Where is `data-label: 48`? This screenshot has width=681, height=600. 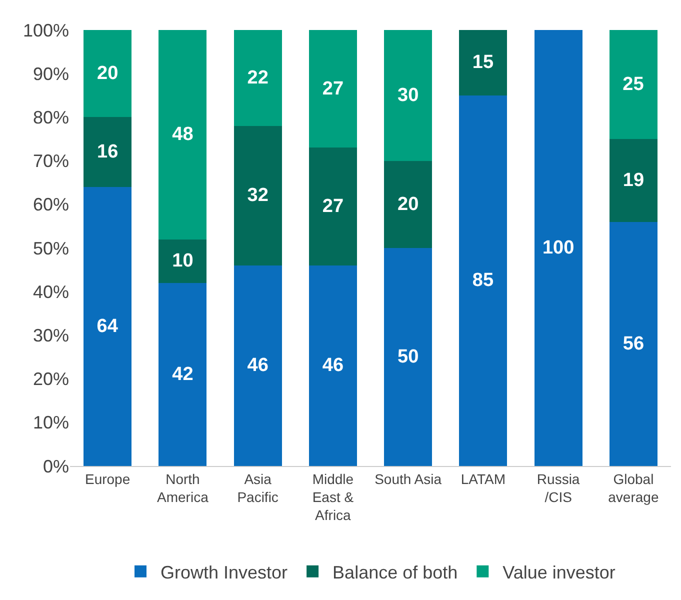
data-label: 48 is located at coordinates (183, 135).